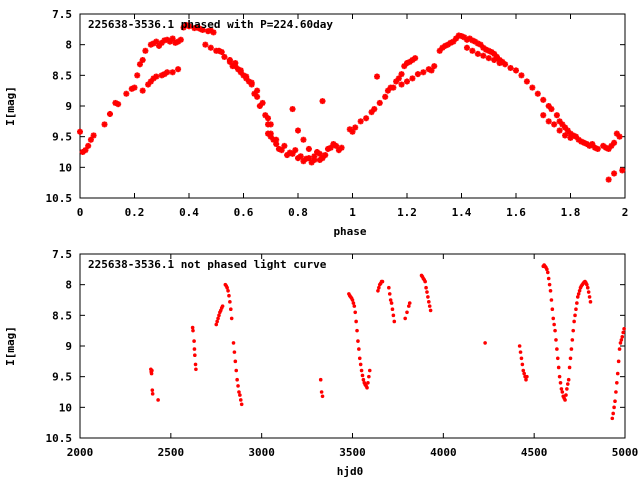  What do you see at coordinates (244, 212) in the screenshot?
I see `phased-x-tick-label: 0.6` at bounding box center [244, 212].